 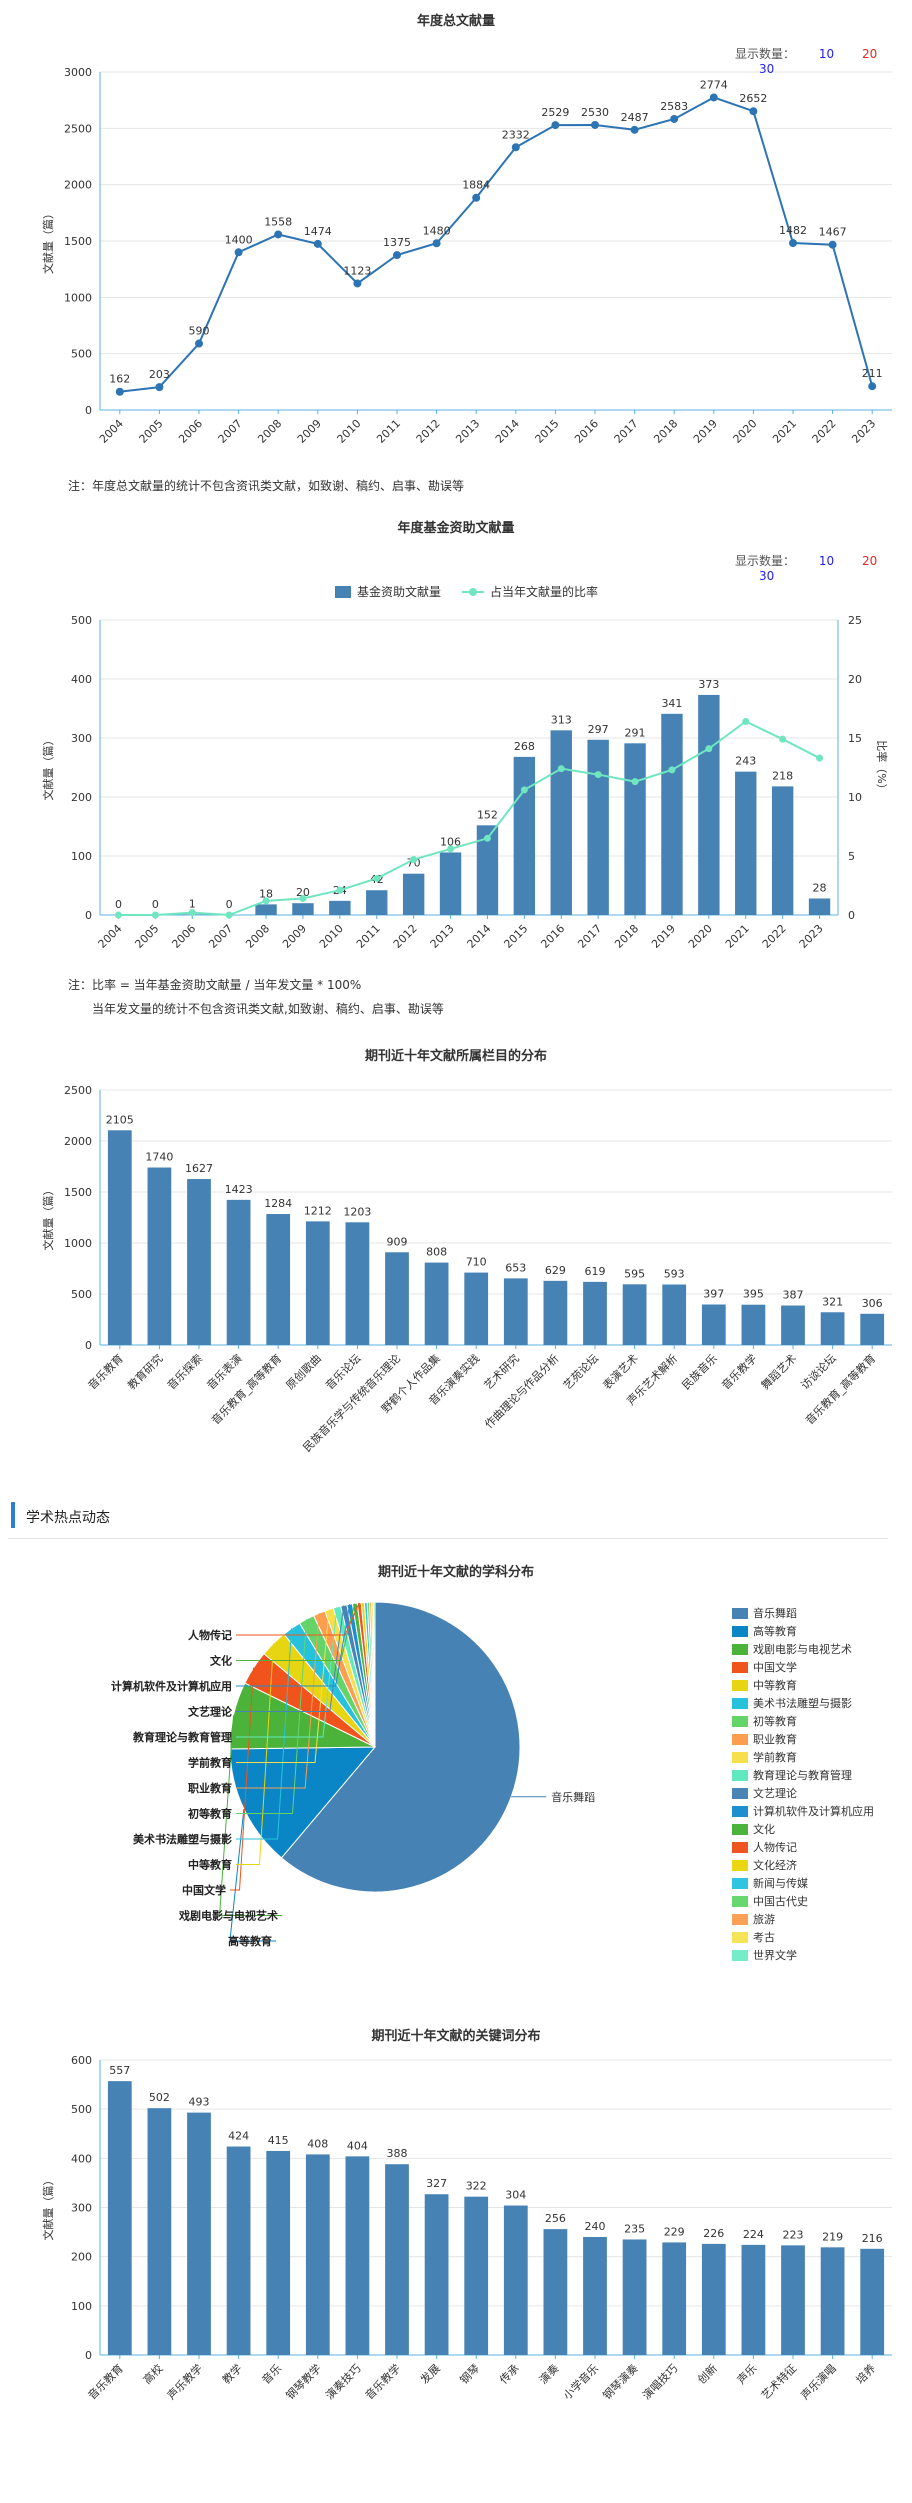 What do you see at coordinates (820, 887) in the screenshot?
I see `data-label: 28` at bounding box center [820, 887].